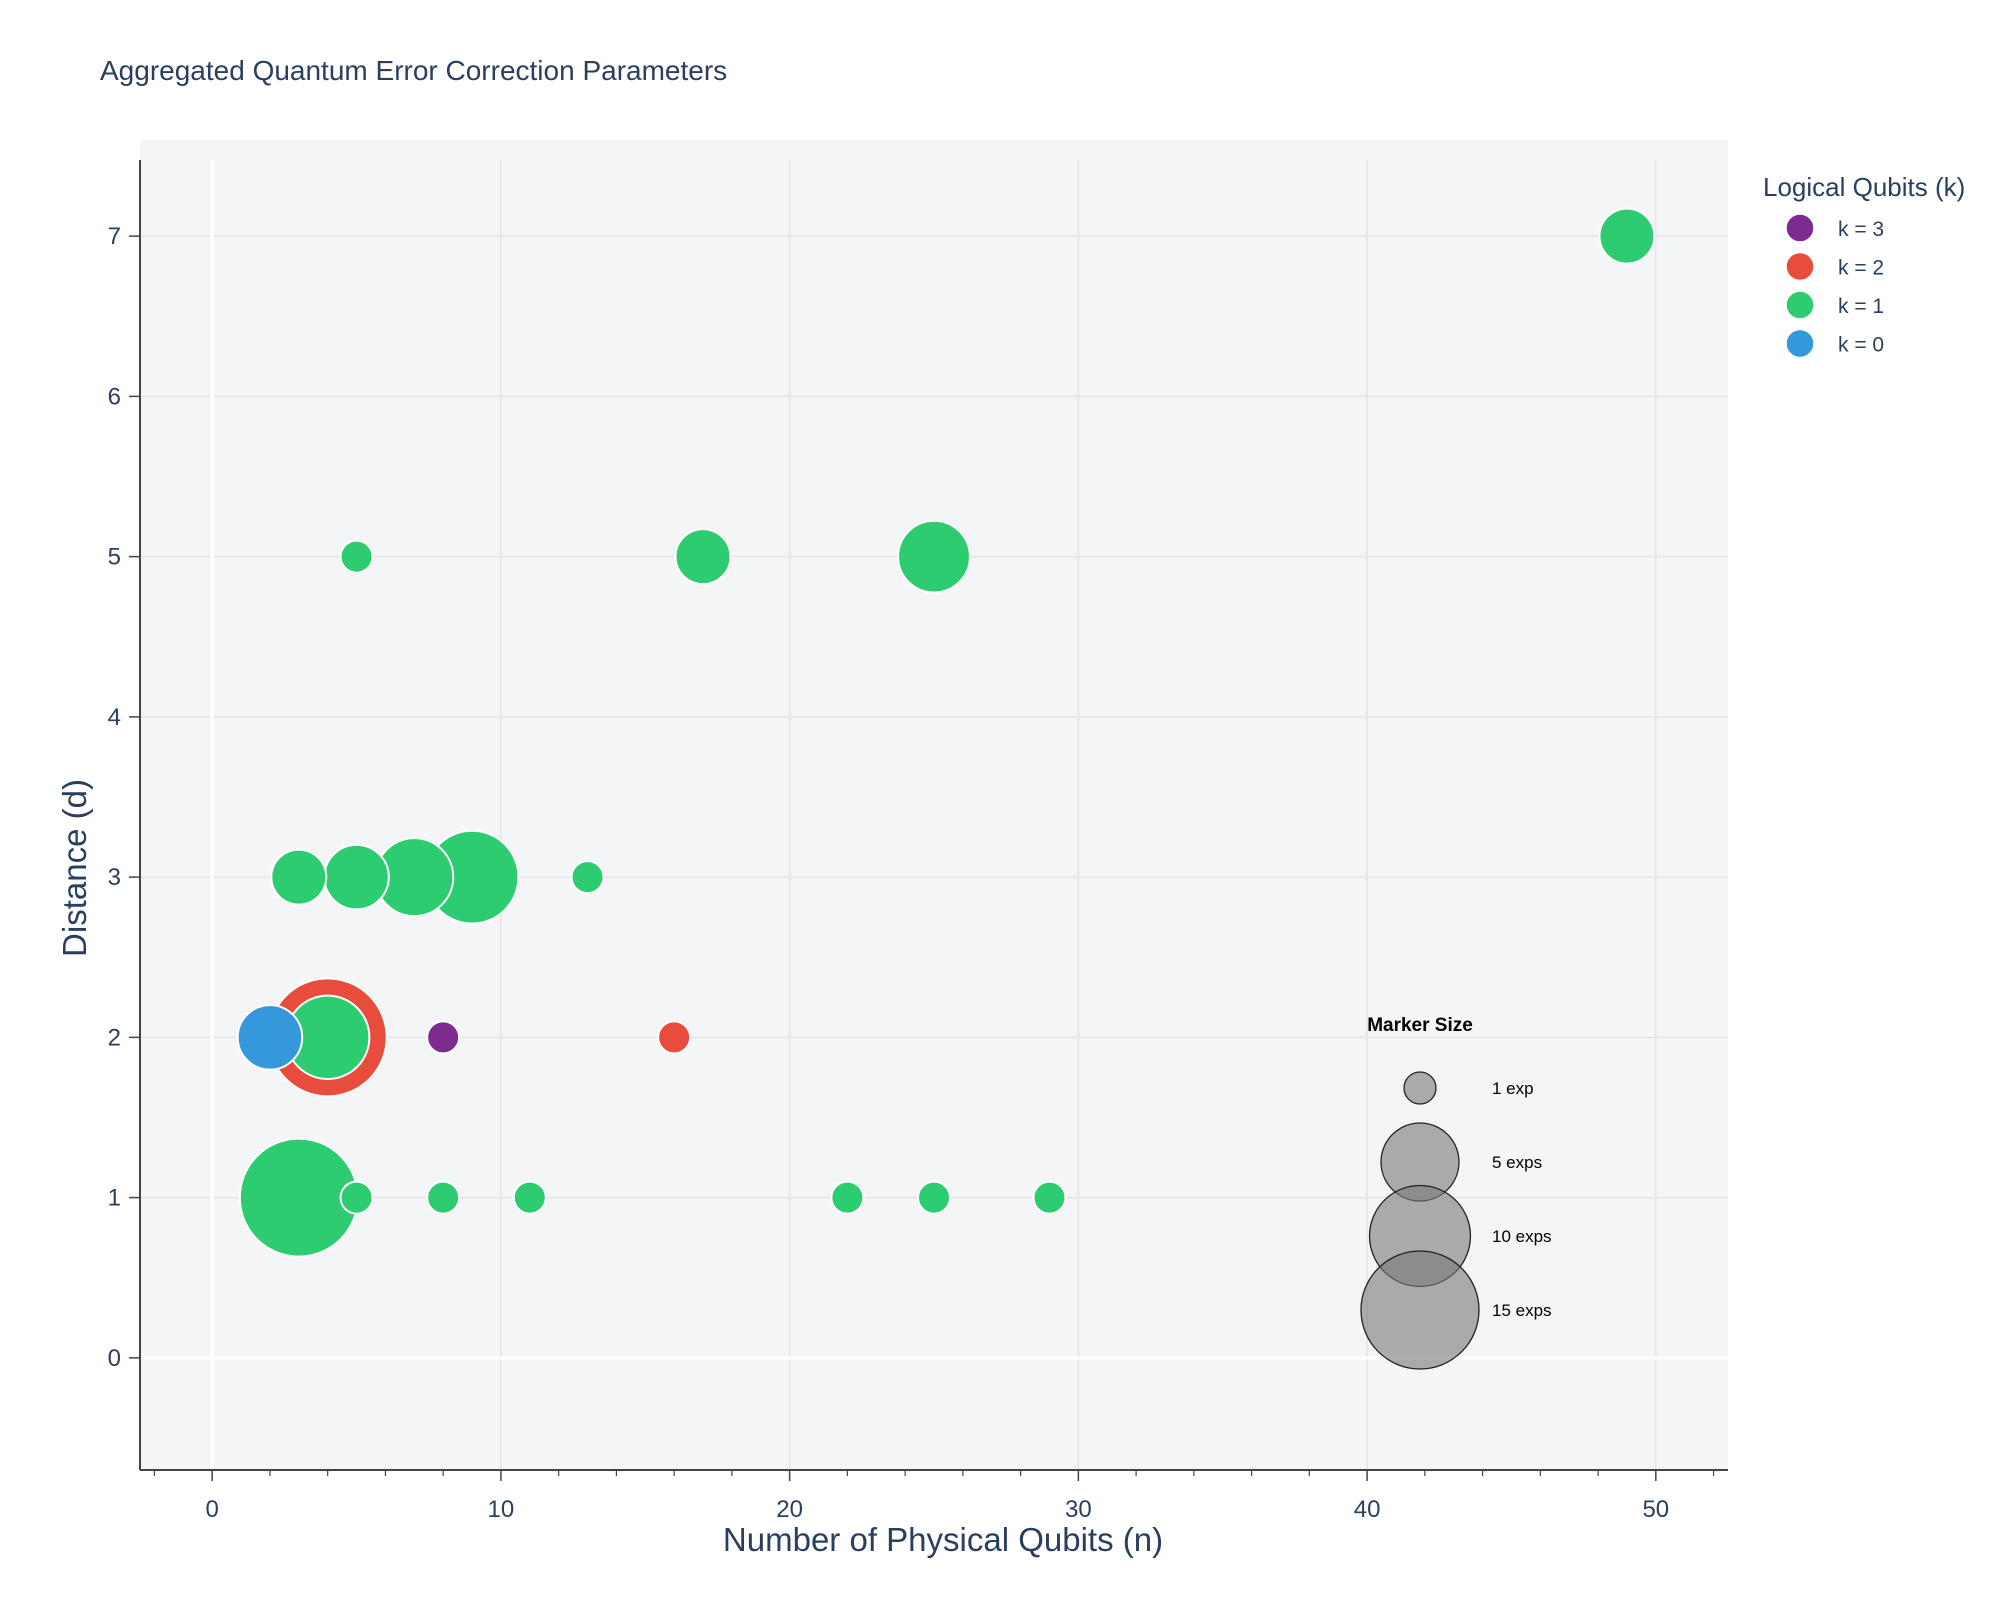 The width and height of the screenshot is (2000, 1600). Describe the element at coordinates (114, 877) in the screenshot. I see `y-tick-label: 3` at that location.